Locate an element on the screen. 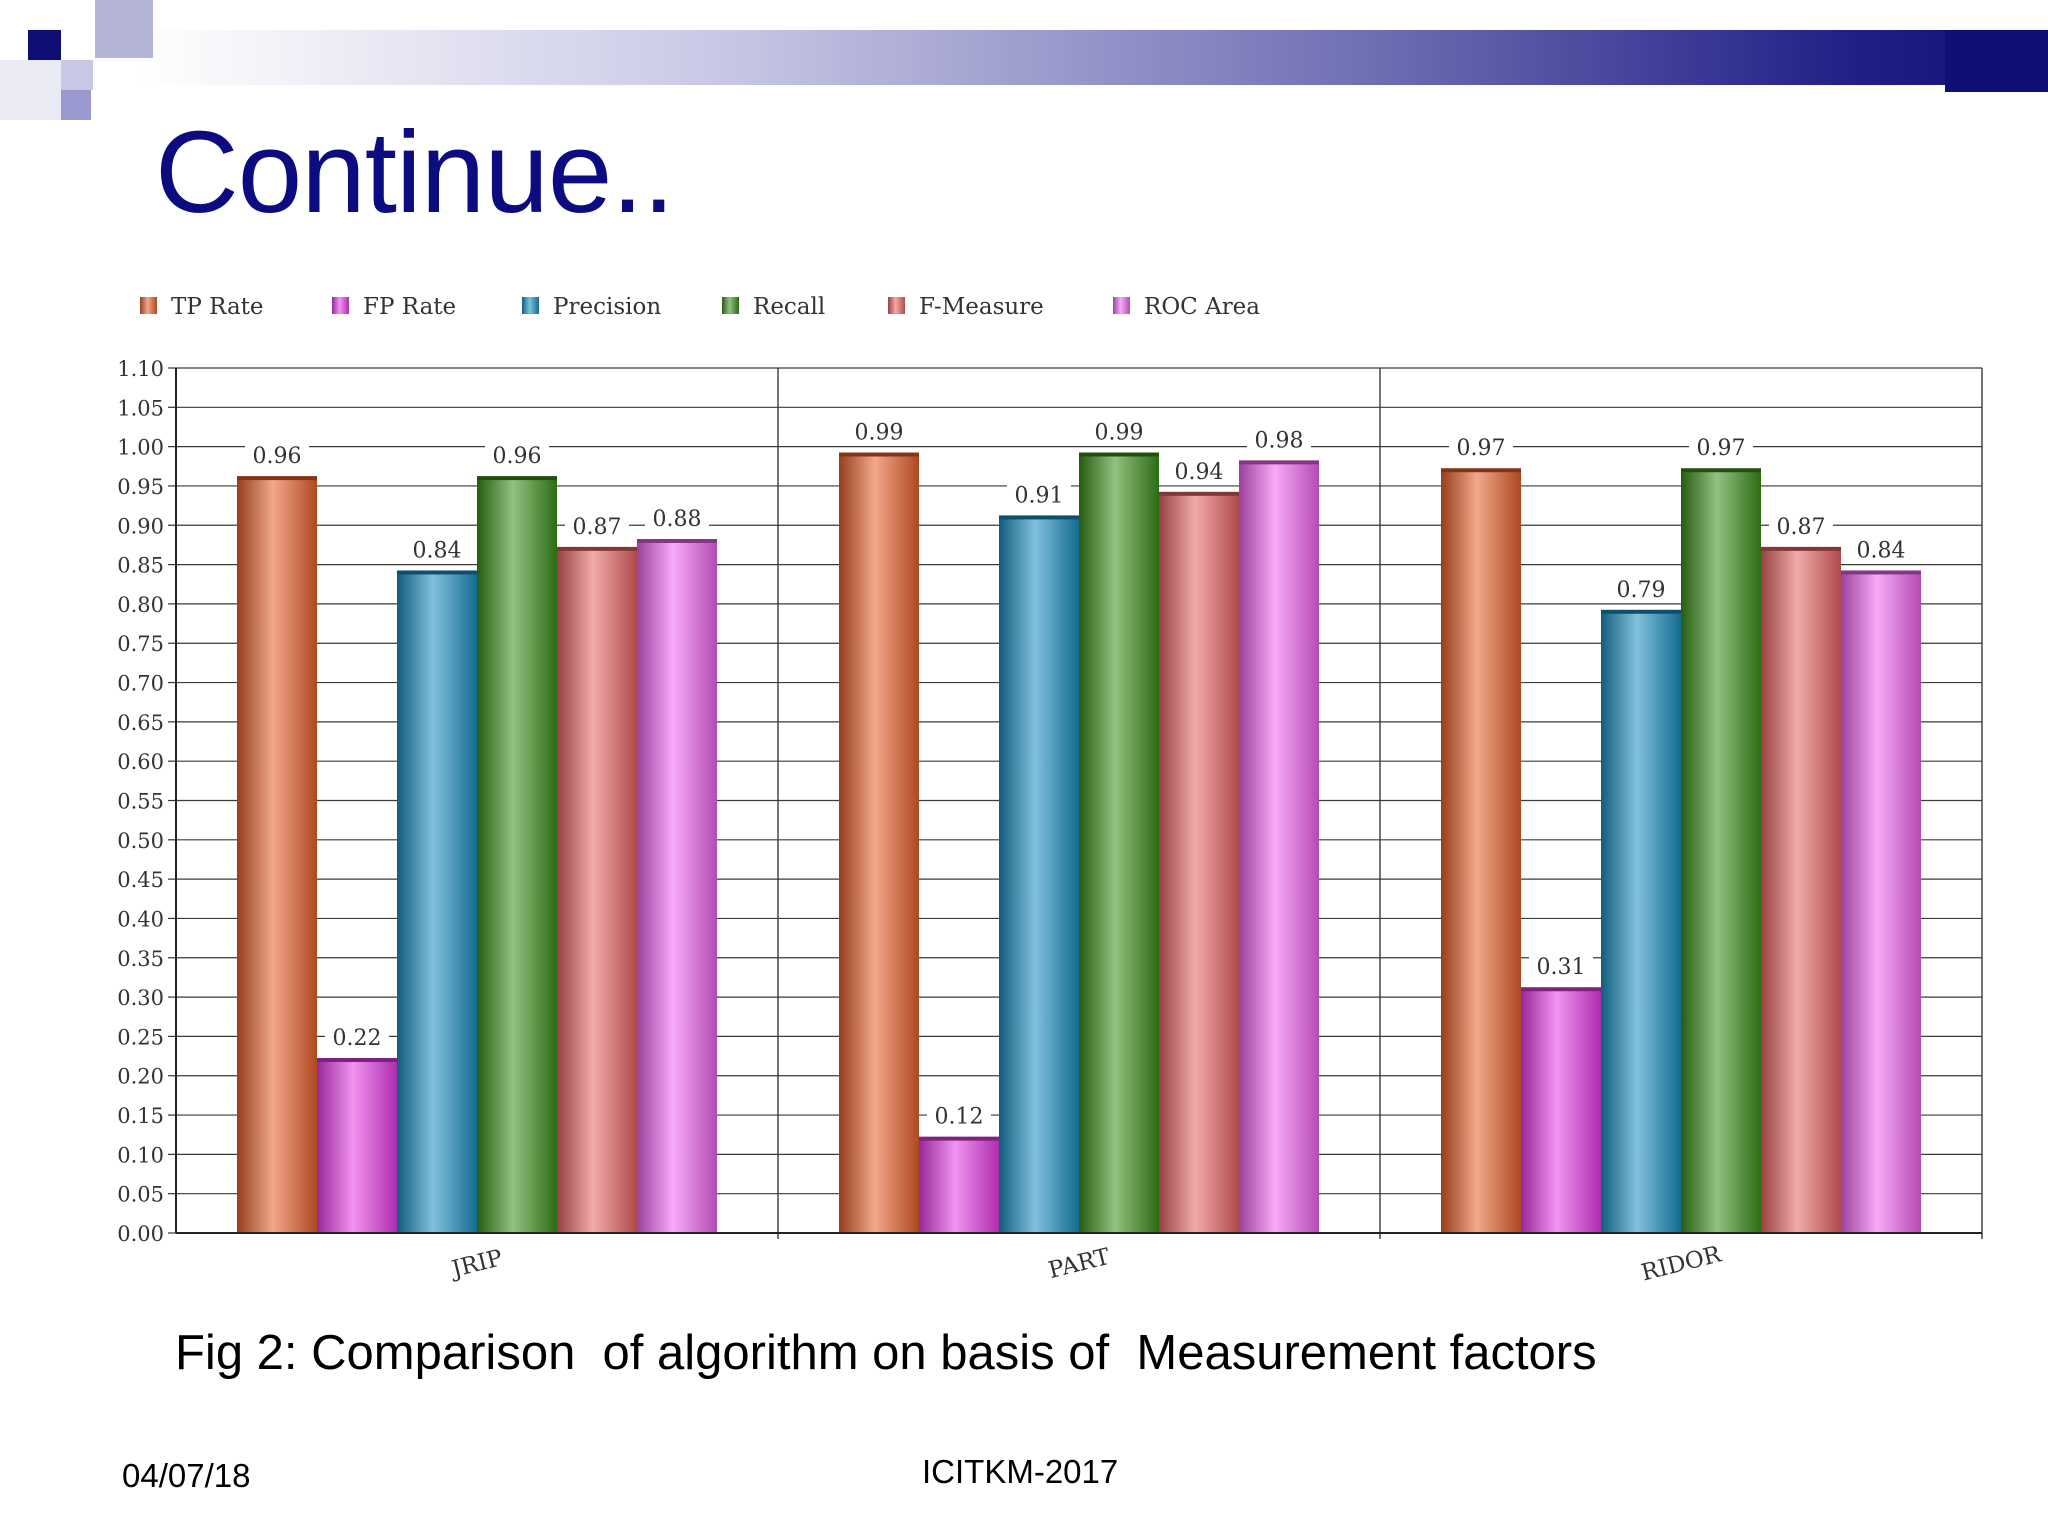 This screenshot has width=2048, height=1536. decor-square-light is located at coordinates (124, 29).